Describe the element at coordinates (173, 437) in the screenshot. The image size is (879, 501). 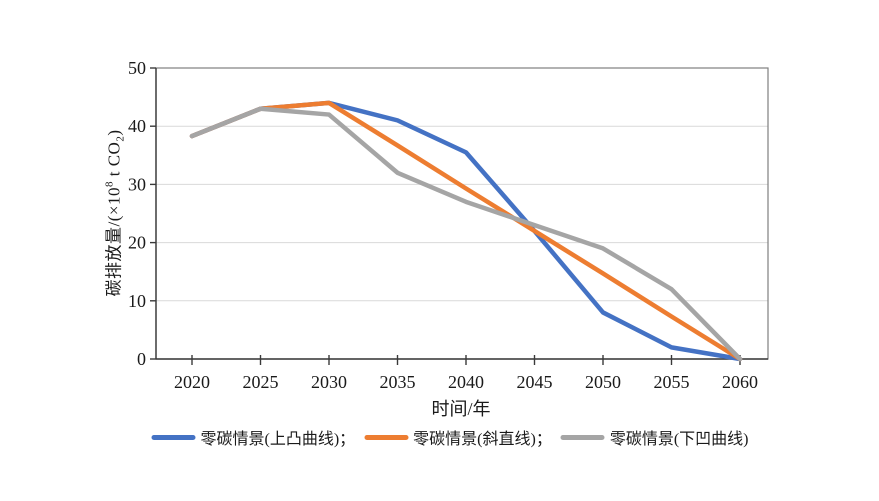
I see `legend-swatch-convex` at that location.